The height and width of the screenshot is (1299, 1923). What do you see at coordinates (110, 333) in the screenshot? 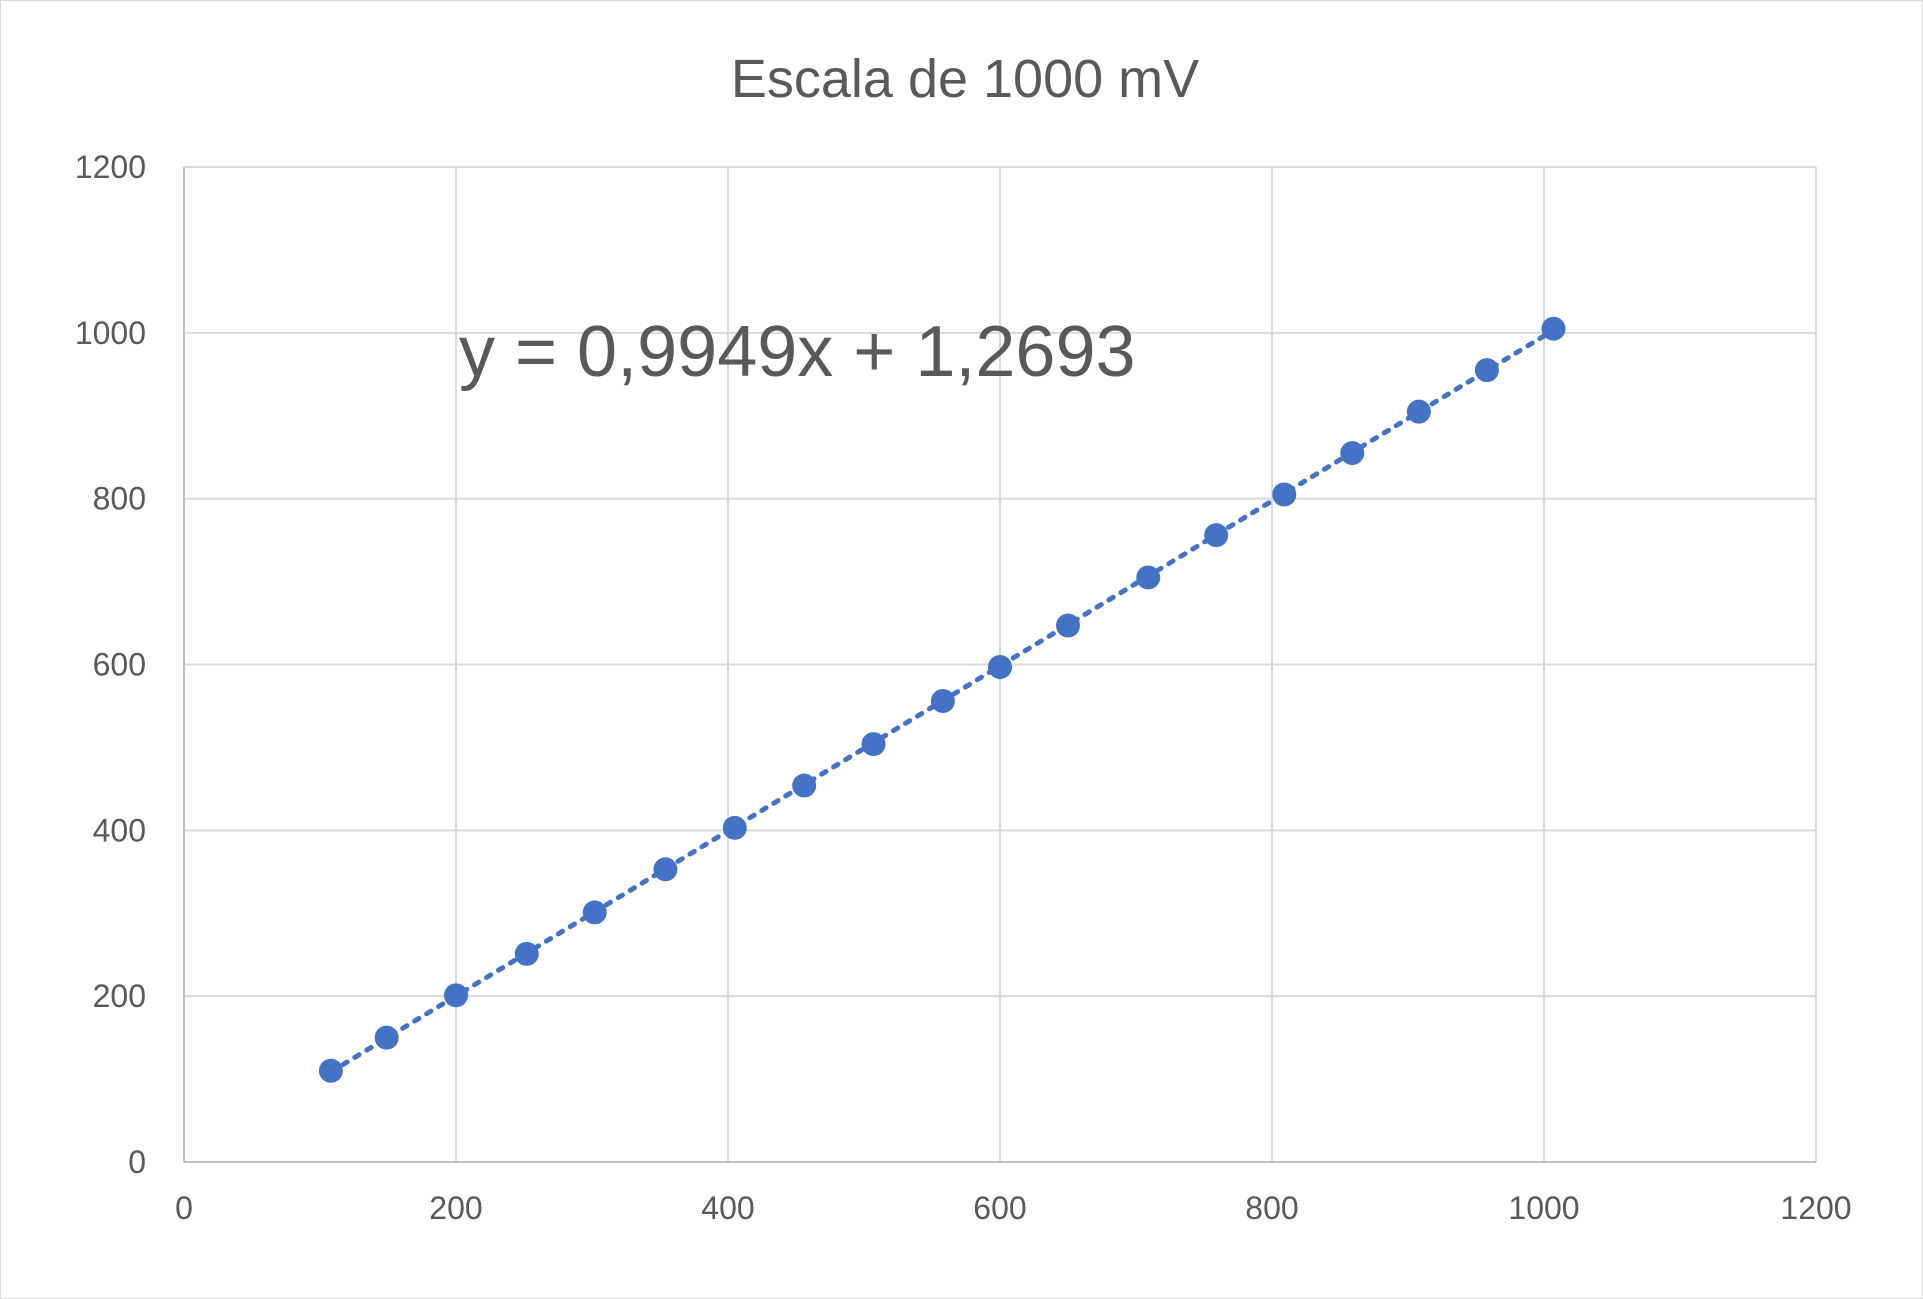
I see `y-tick-label: 1000` at bounding box center [110, 333].